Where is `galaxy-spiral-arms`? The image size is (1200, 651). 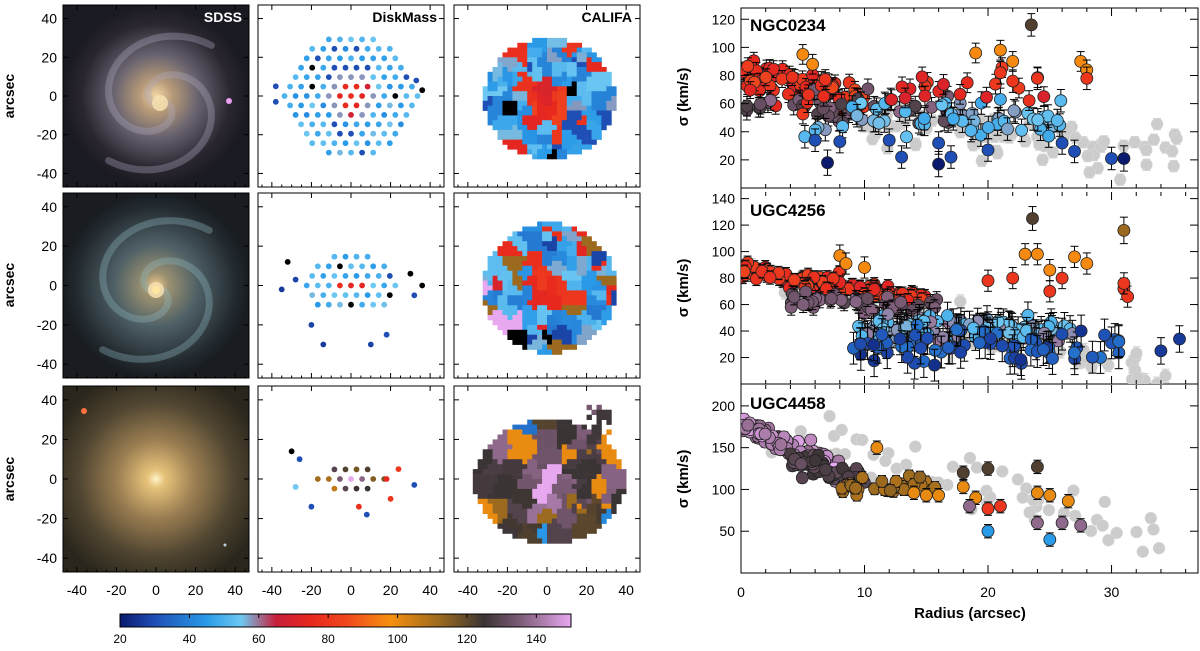
galaxy-spiral-arms is located at coordinates (156, 290).